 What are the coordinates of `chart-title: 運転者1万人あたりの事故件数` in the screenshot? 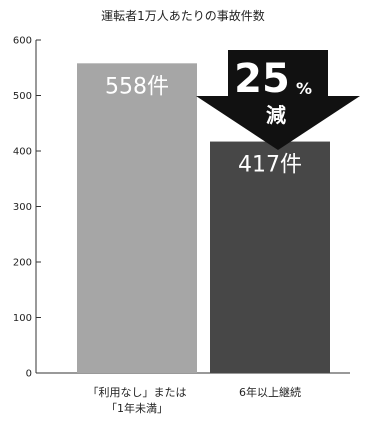 It's located at (183, 15).